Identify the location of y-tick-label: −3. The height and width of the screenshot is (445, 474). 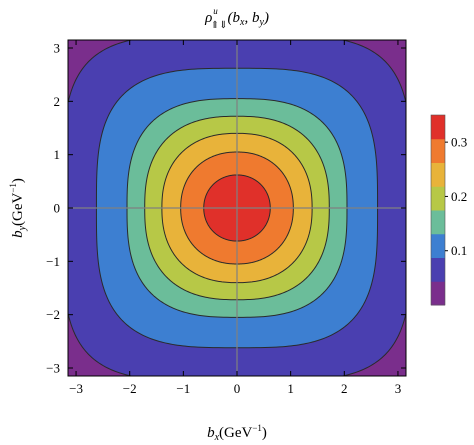
(53, 368).